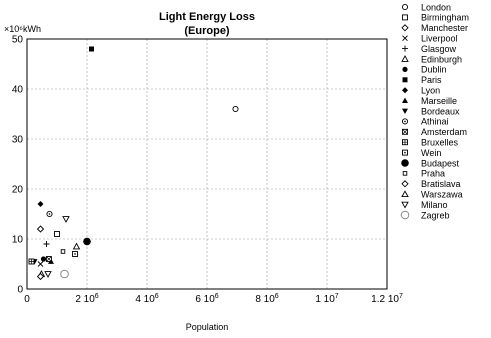  What do you see at coordinates (440, 143) in the screenshot?
I see `legend-label: Bruxelles` at bounding box center [440, 143].